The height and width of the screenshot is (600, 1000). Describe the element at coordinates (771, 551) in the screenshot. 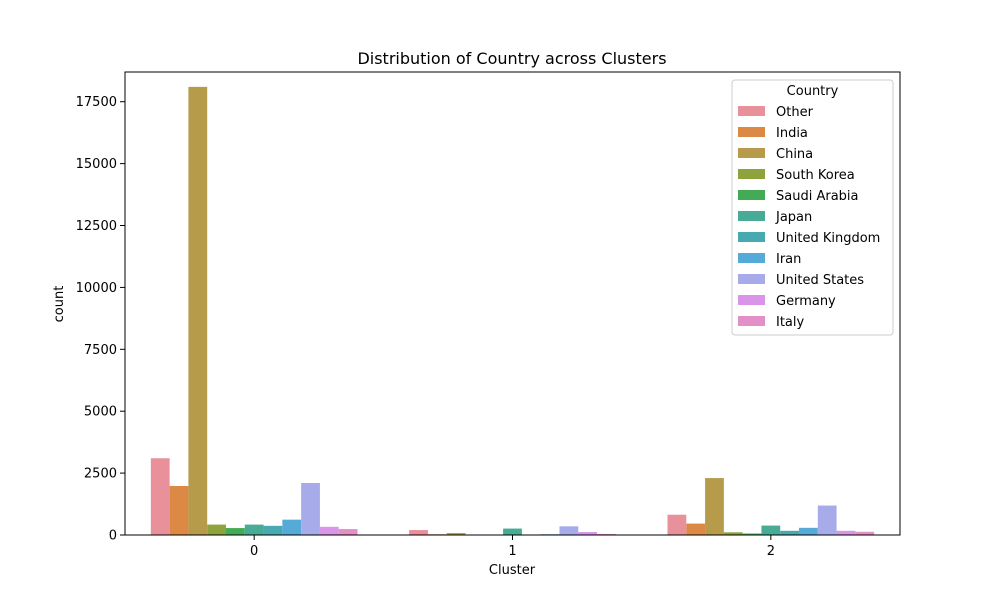

I see `x-tick-label: 2` at that location.